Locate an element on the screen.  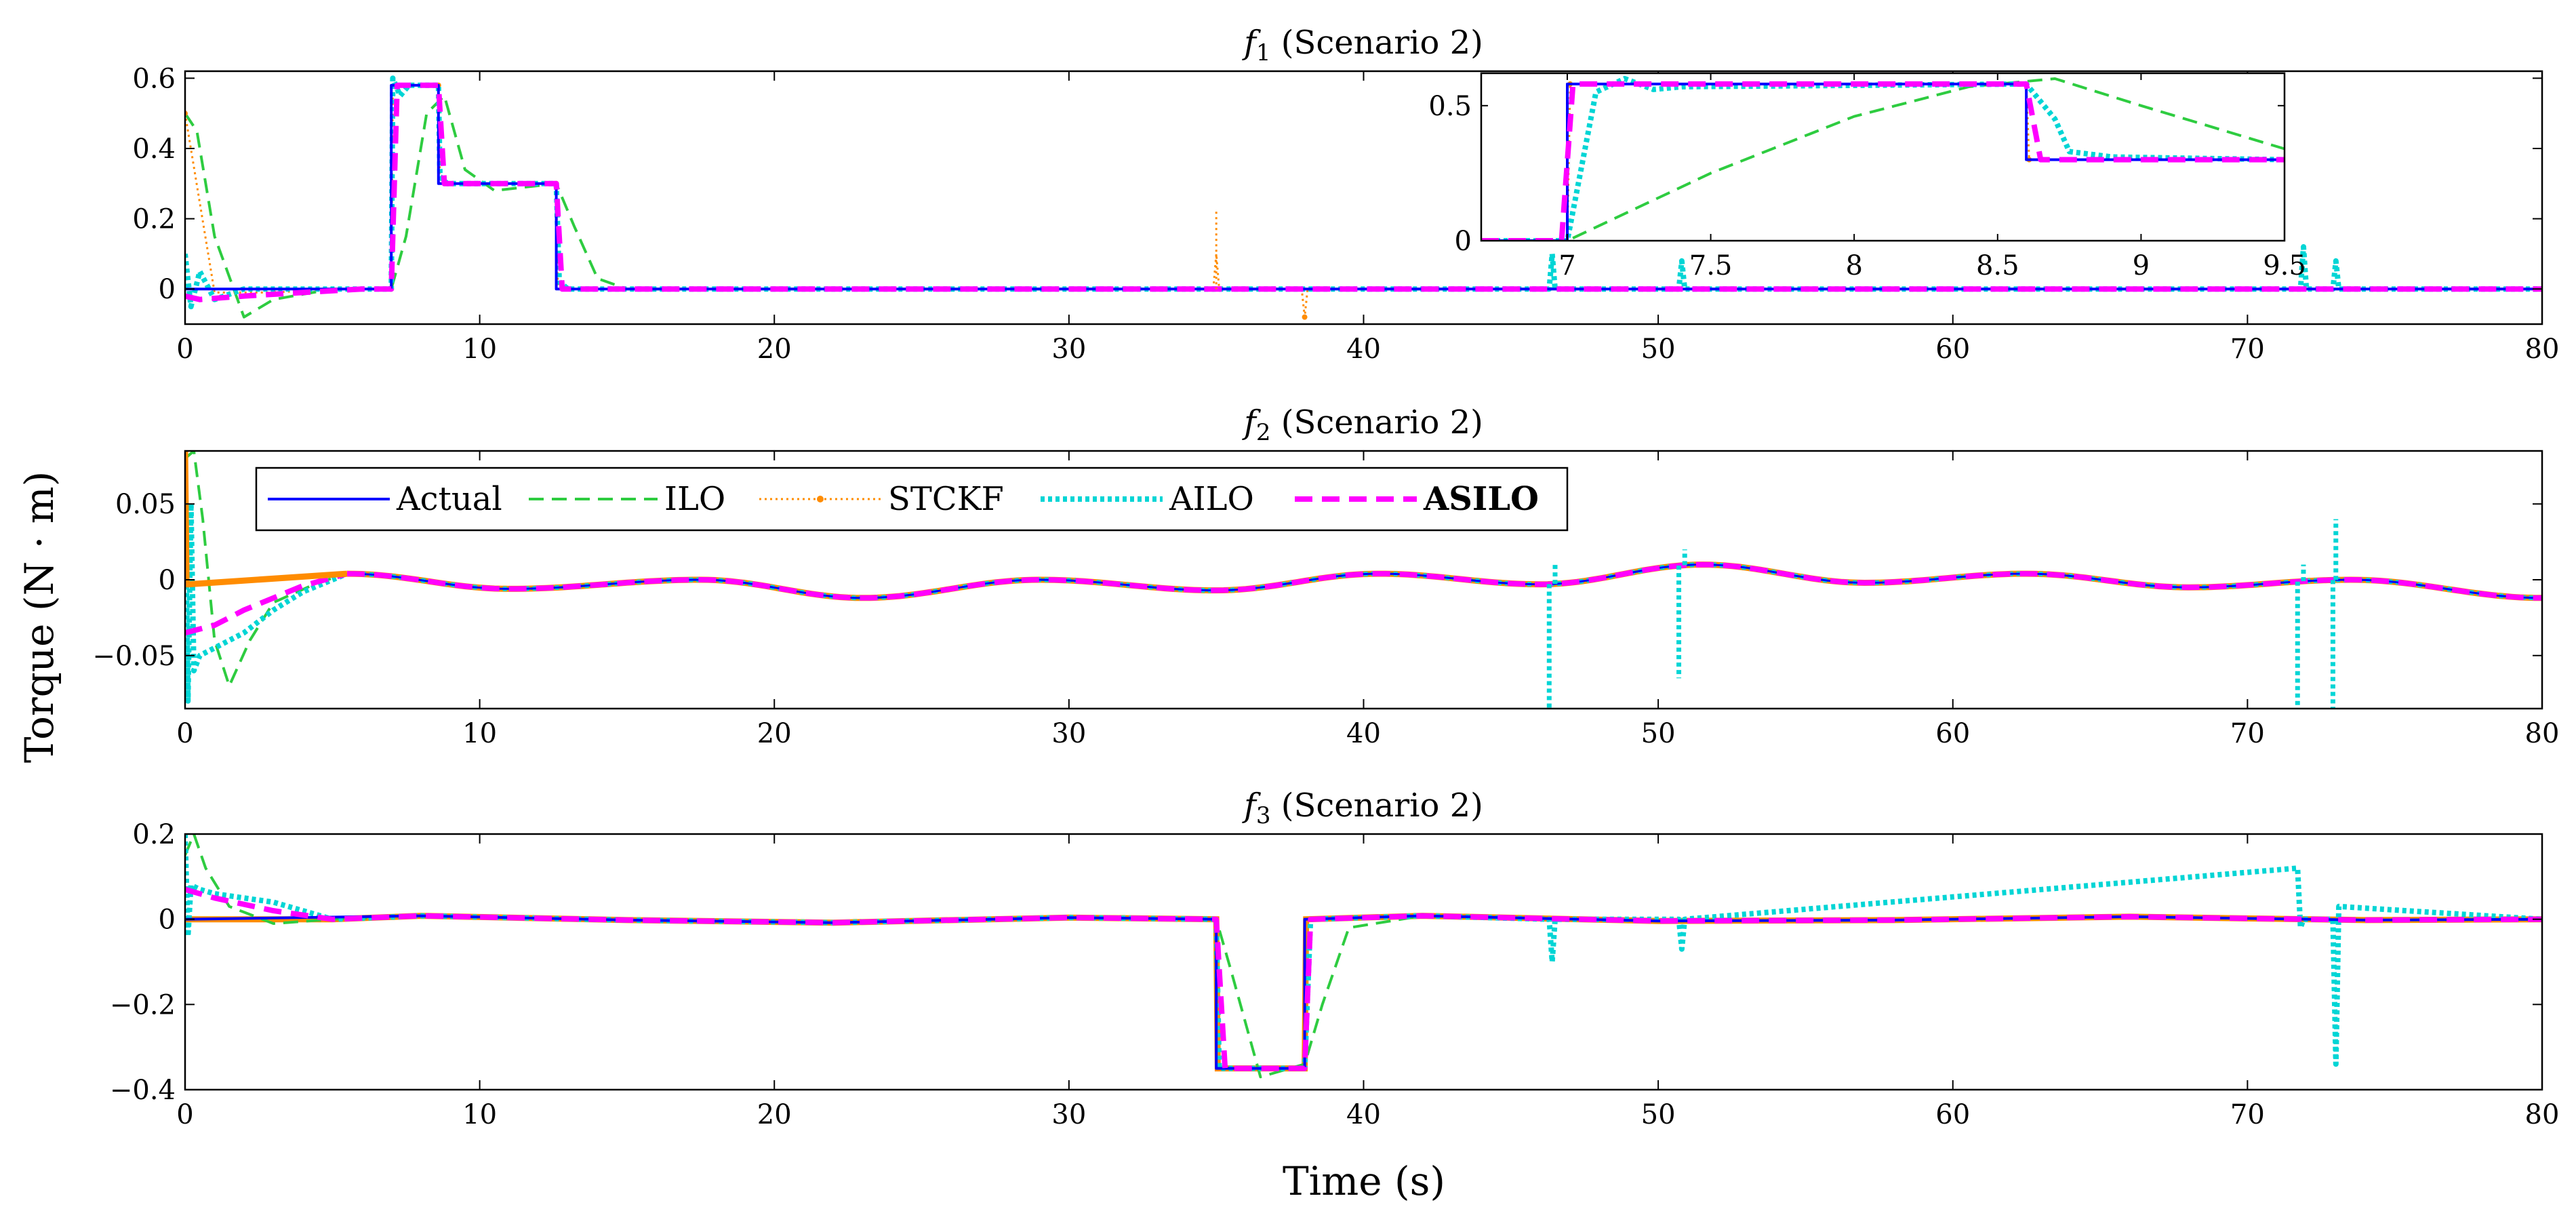
inset-background is located at coordinates (1883, 157).